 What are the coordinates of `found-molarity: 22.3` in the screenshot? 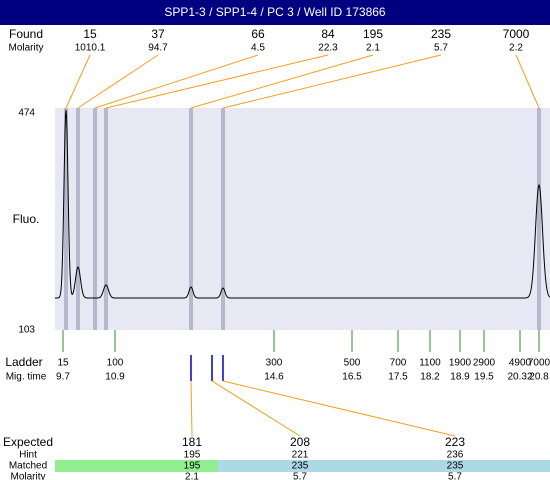 It's located at (328, 48).